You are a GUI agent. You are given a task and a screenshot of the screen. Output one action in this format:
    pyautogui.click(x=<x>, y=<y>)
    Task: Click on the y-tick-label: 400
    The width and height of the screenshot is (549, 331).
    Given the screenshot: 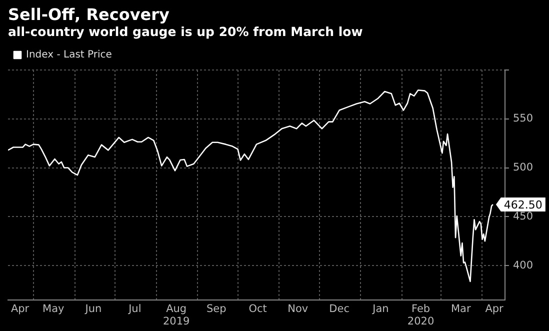 What is the action you would take?
    pyautogui.click(x=523, y=265)
    